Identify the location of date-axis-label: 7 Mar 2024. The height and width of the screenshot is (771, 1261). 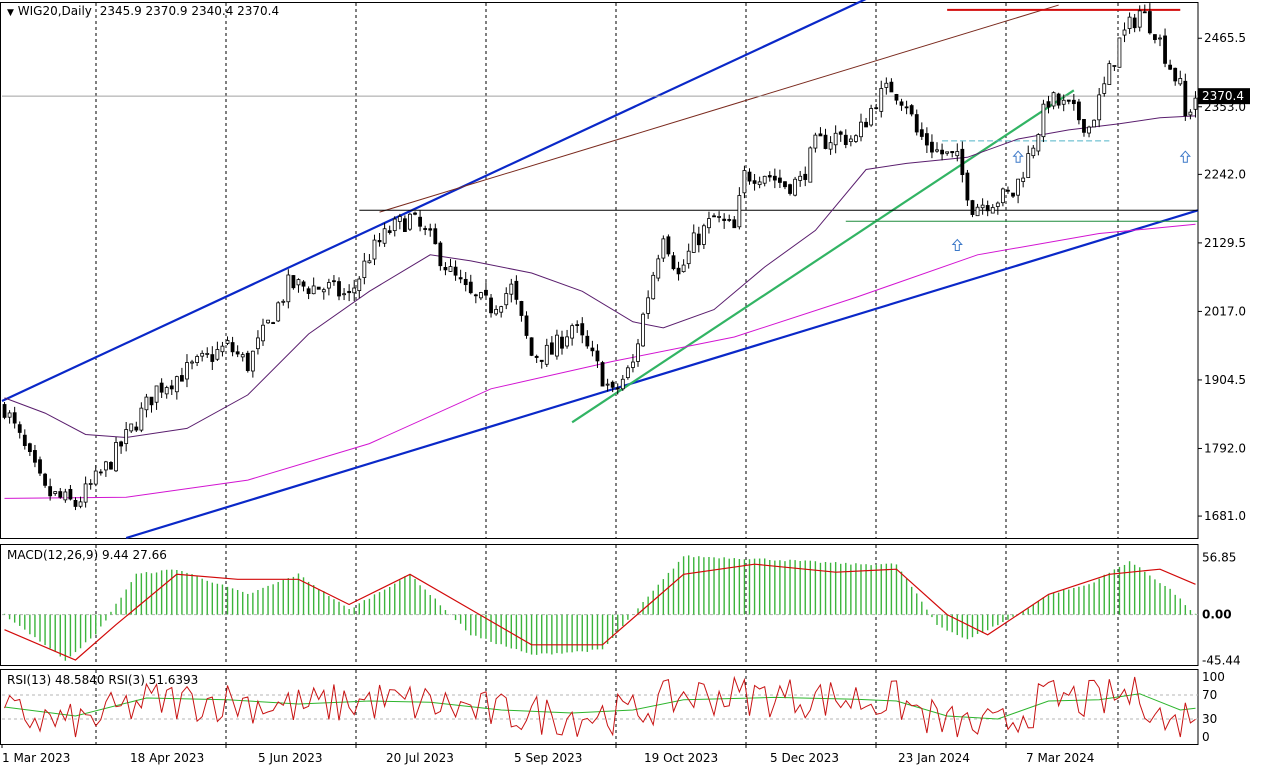
(1060, 758).